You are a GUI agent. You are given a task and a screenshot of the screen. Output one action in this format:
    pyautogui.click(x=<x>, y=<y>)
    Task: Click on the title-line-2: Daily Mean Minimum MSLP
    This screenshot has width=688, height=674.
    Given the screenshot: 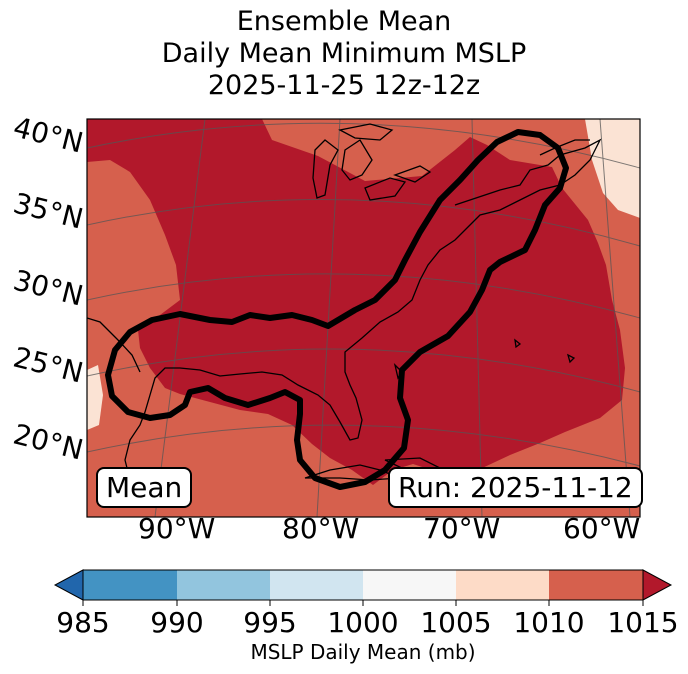 What is the action you would take?
    pyautogui.click(x=344, y=53)
    